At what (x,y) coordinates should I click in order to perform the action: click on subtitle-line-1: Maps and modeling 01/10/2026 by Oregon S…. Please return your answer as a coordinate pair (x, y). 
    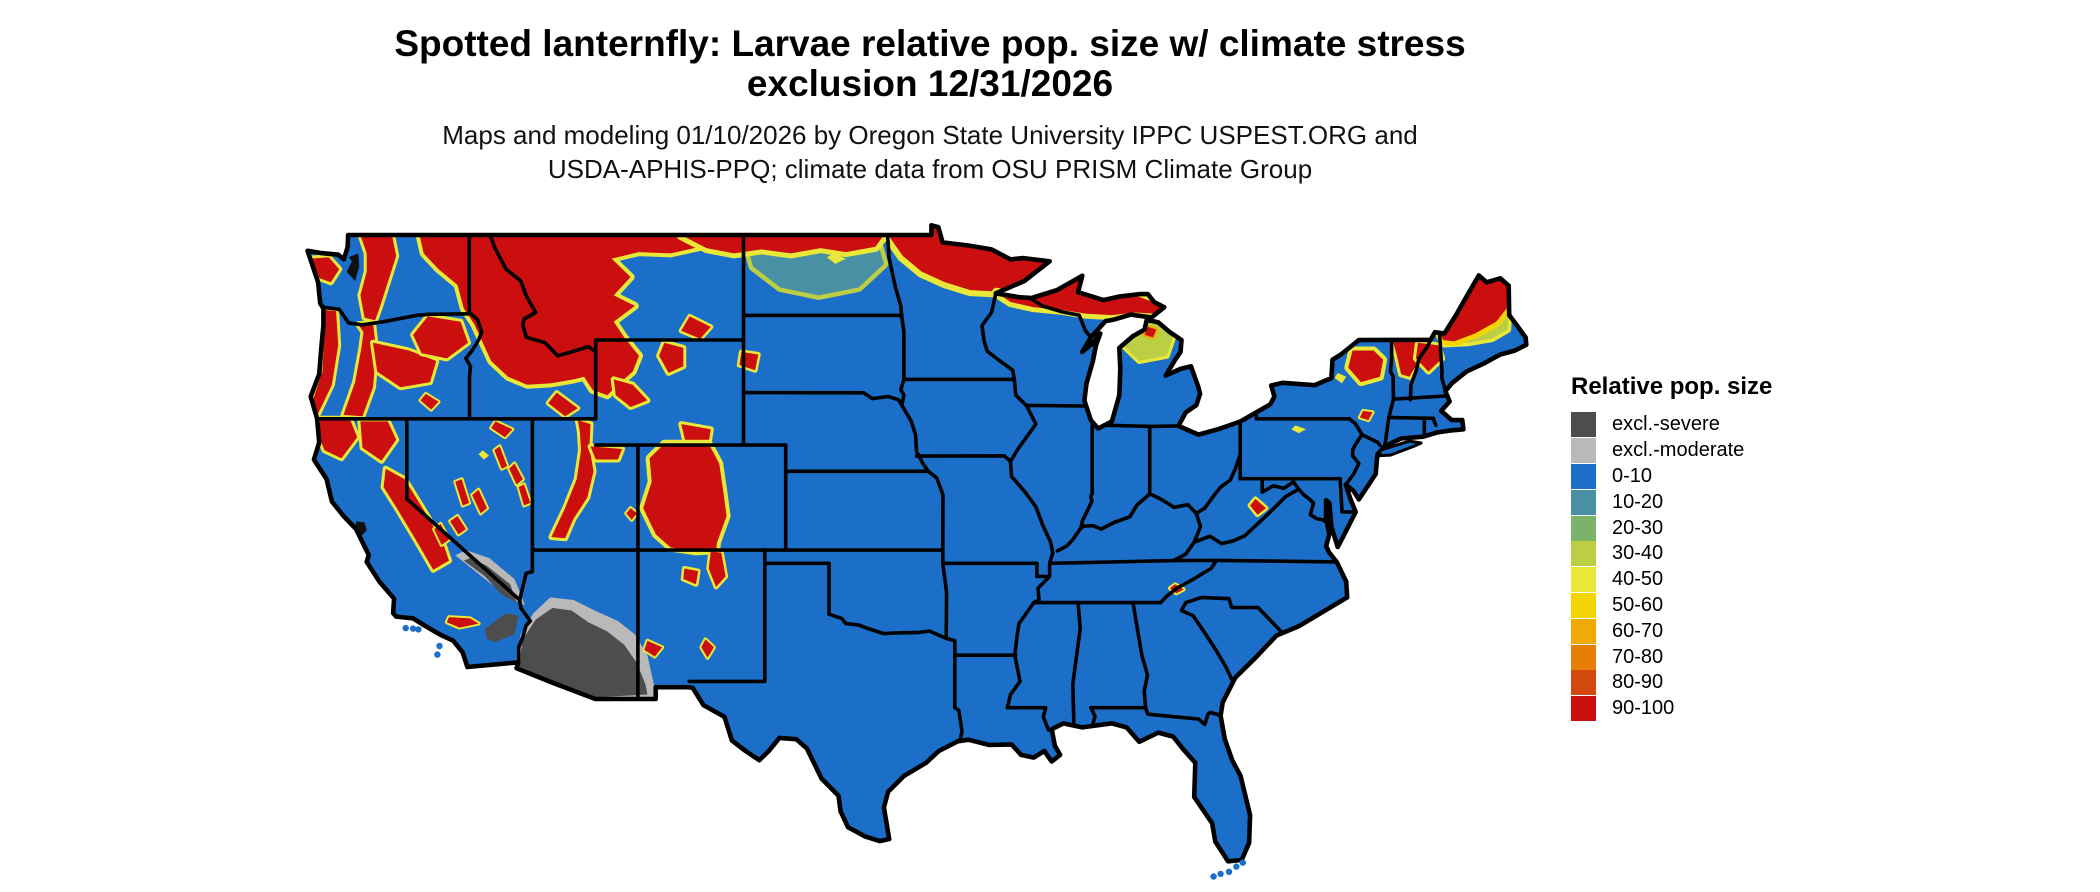
    Looking at the image, I should click on (930, 135).